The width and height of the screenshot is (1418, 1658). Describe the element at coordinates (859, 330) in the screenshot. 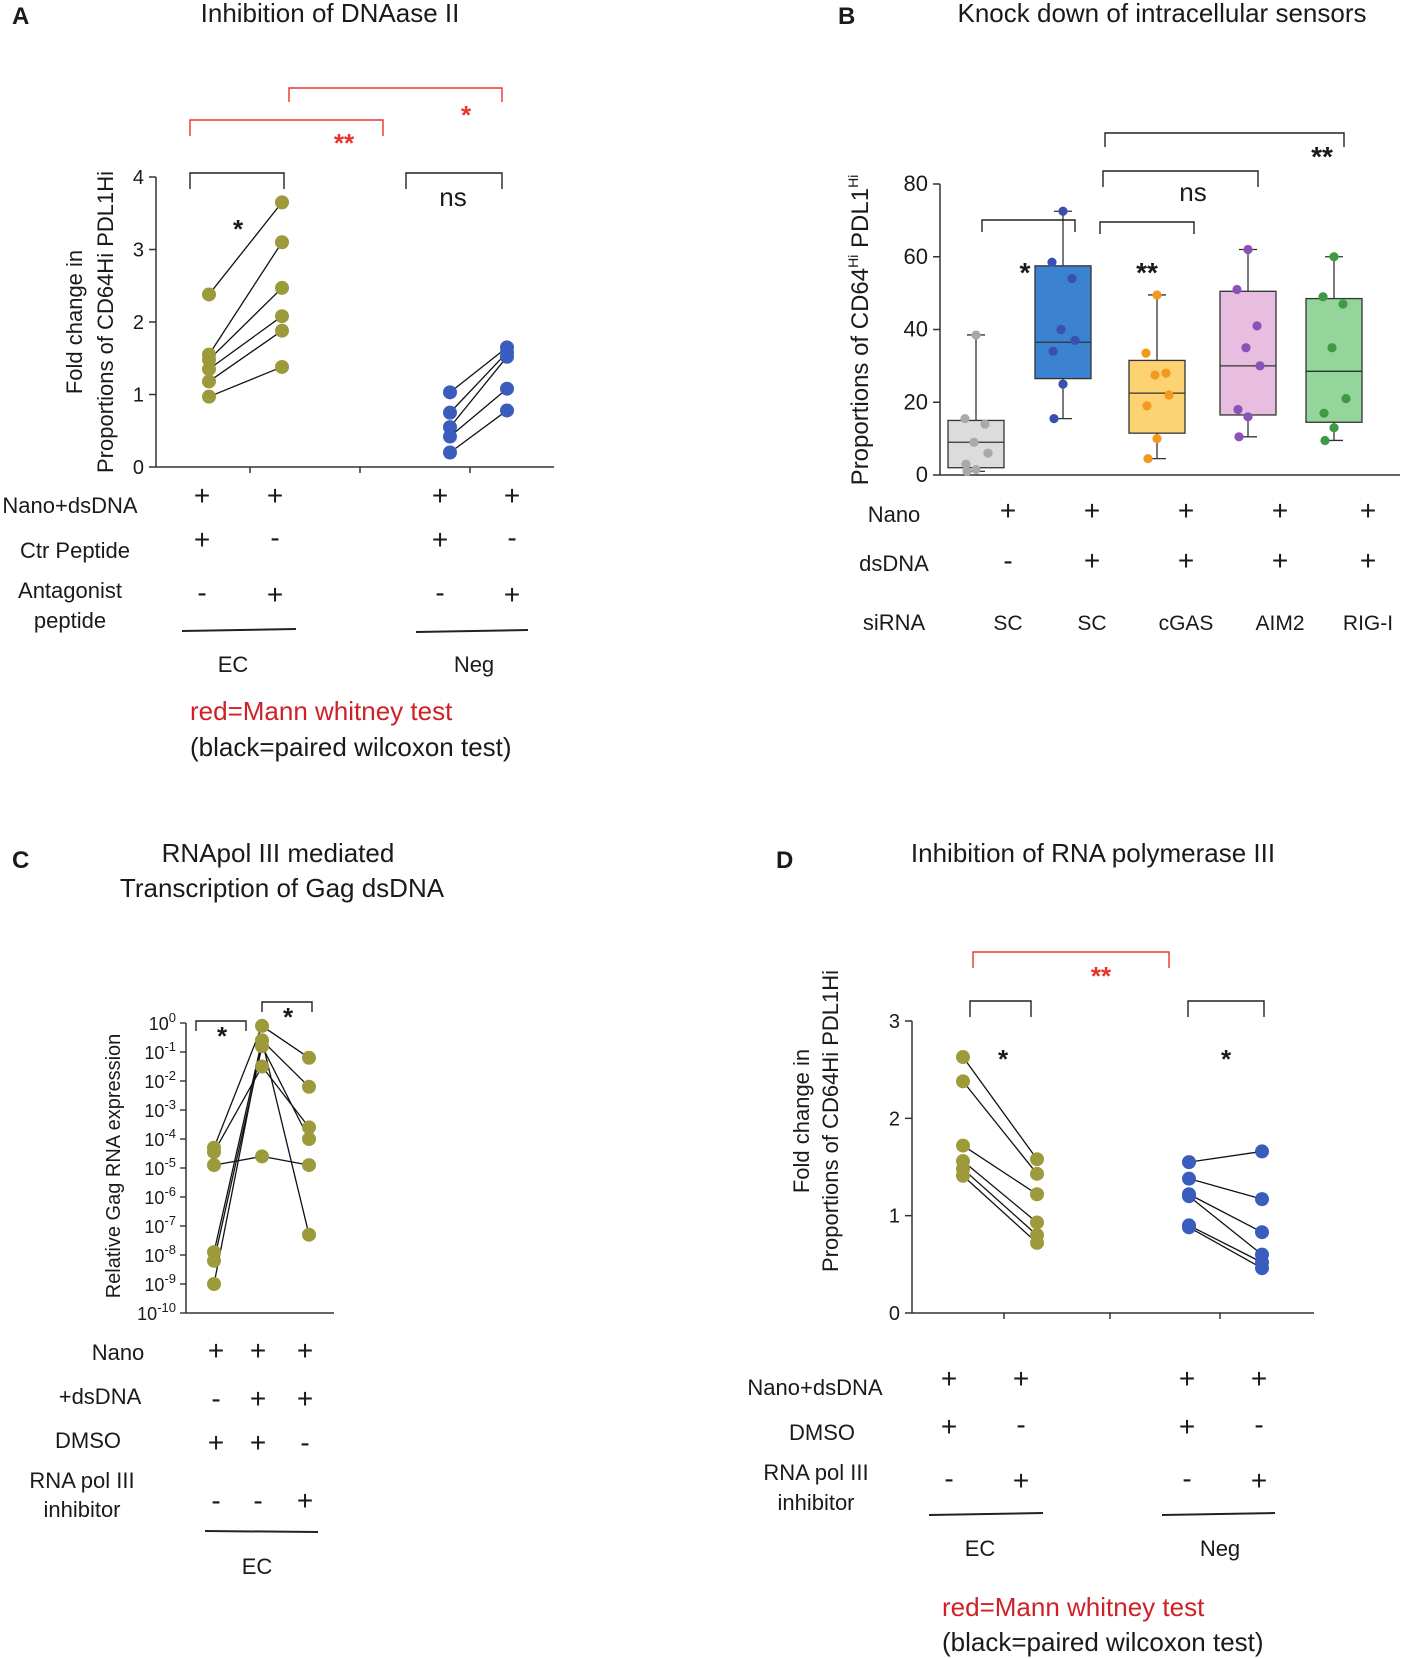

I see `y-axis-label: Proportions of CD64Hi PDL1Hi` at that location.